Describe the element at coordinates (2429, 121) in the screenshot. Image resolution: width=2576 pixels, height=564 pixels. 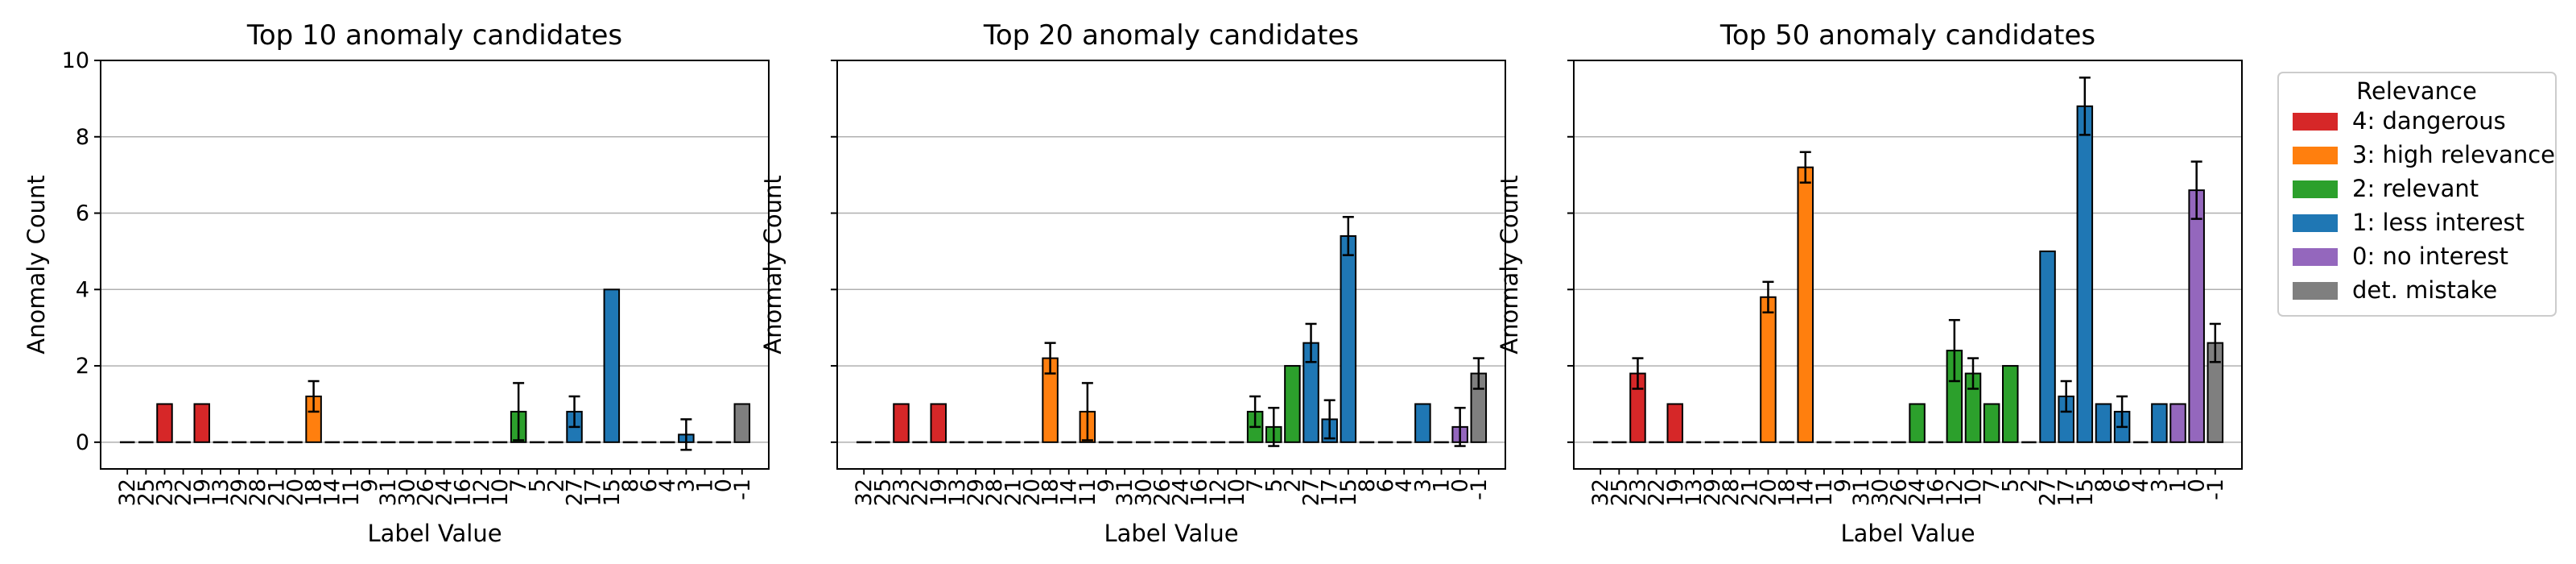
I see `legend-label: 4: dangerous` at that location.